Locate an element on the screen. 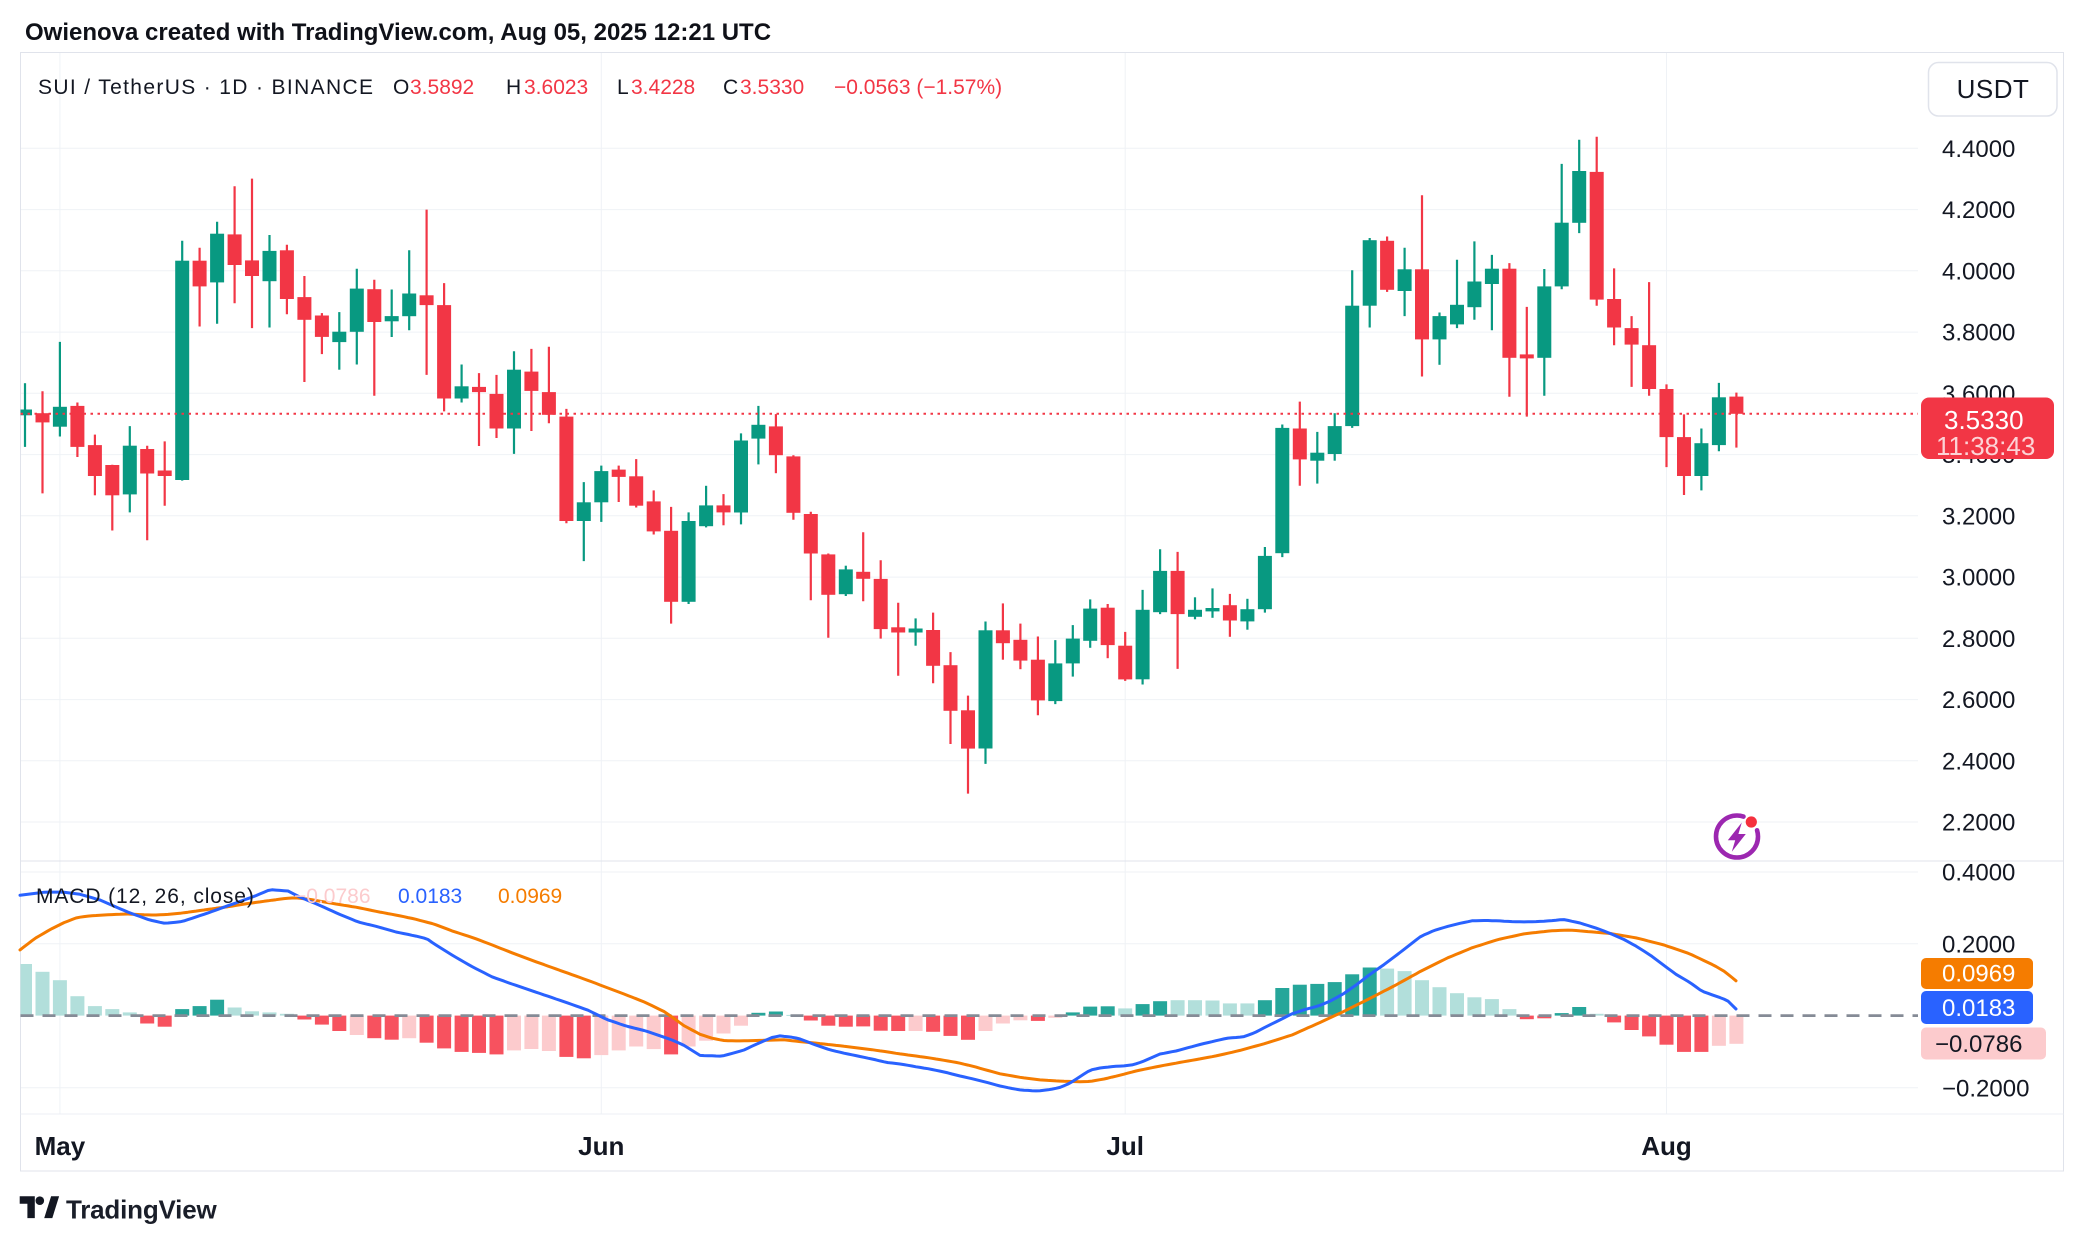  svg-text: L is located at coordinates (623, 87).